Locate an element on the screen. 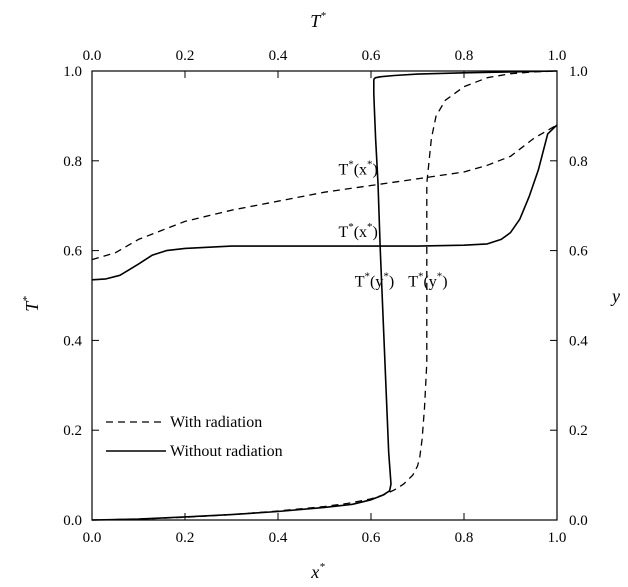 The width and height of the screenshot is (628, 587). left-tick-label: 0.8 is located at coordinates (72, 162).